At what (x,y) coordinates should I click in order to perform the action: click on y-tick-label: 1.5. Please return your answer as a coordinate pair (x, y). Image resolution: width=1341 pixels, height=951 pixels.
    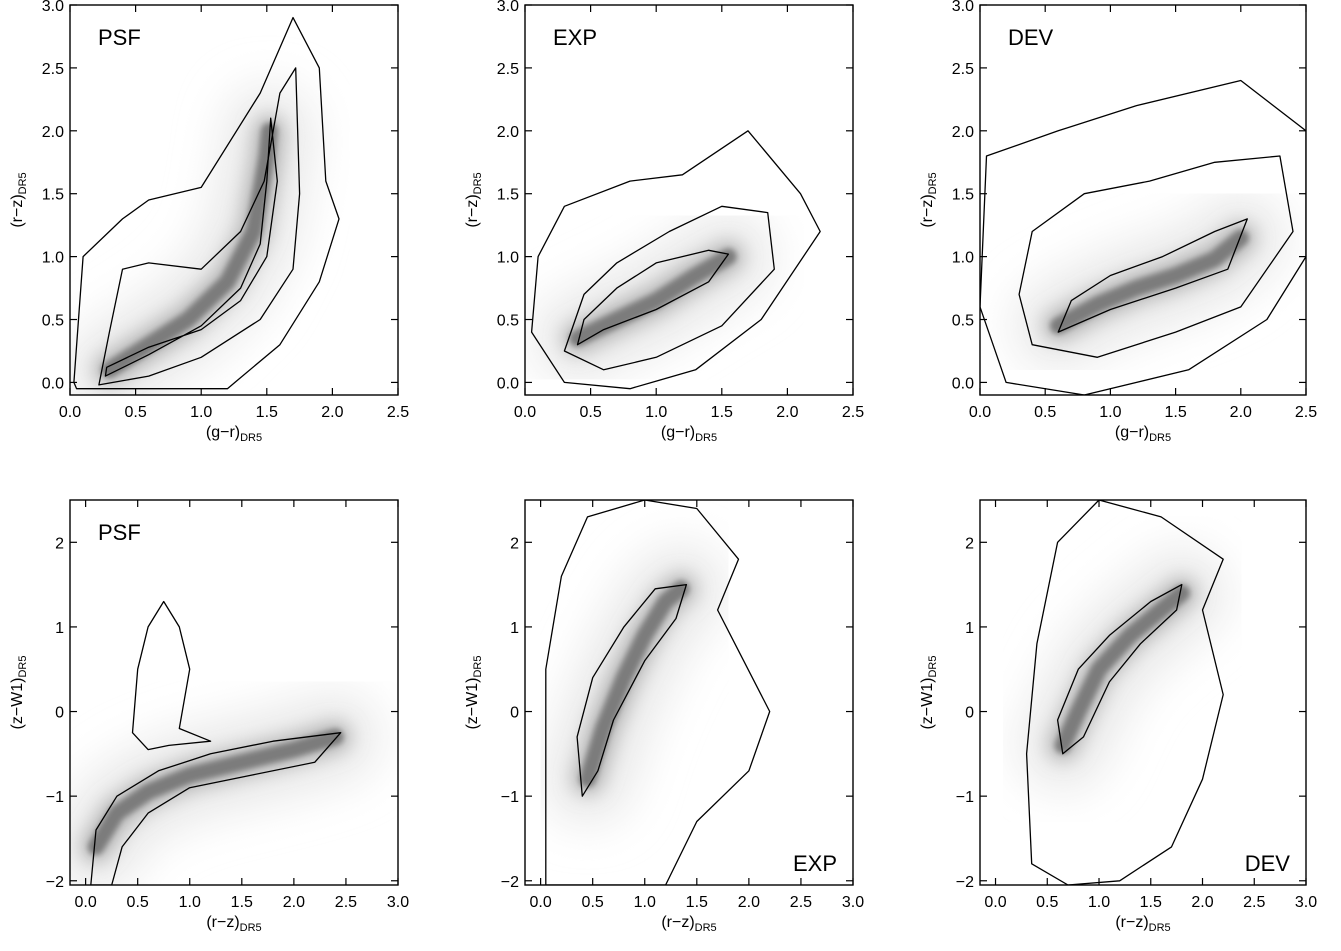
    Looking at the image, I should click on (53, 195).